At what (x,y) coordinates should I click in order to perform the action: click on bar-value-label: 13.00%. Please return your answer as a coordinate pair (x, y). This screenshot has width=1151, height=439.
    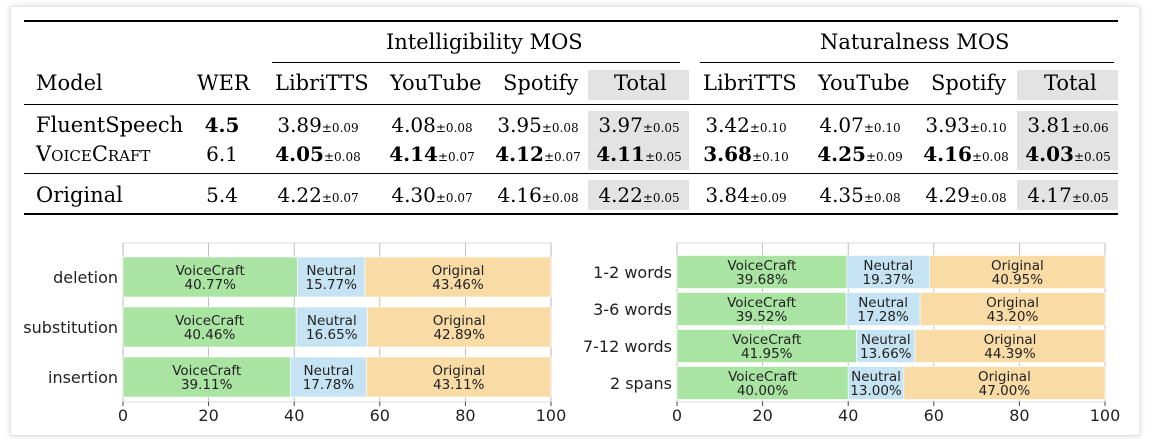
    Looking at the image, I should click on (876, 391).